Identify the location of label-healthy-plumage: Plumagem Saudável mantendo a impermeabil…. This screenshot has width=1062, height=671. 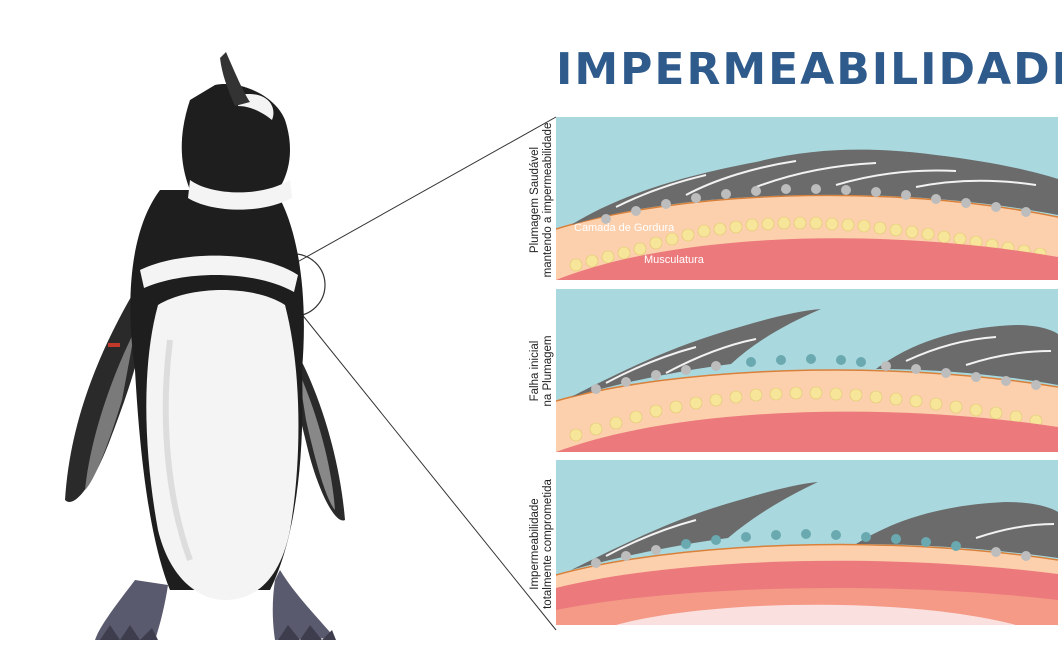
(541, 200).